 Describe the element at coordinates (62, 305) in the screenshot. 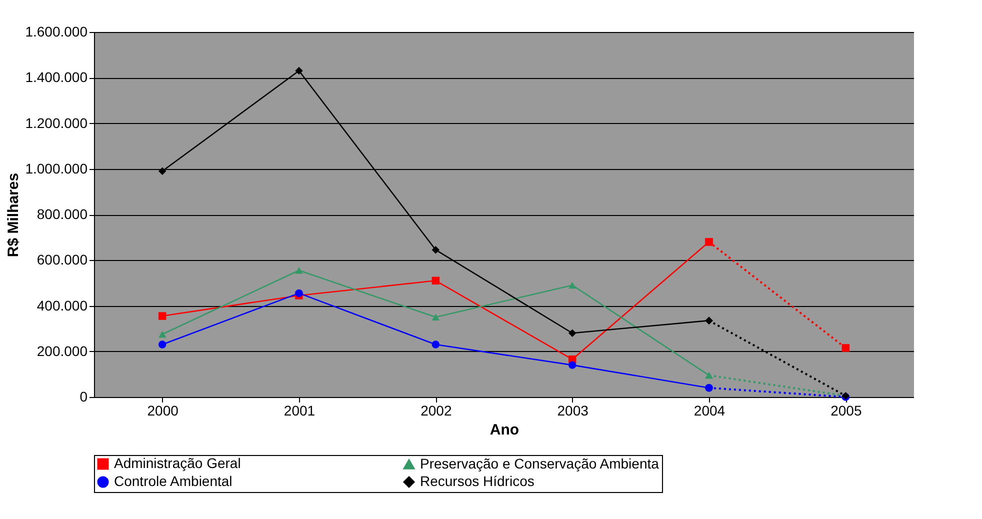

I see `y-tick-label: 400.000` at that location.